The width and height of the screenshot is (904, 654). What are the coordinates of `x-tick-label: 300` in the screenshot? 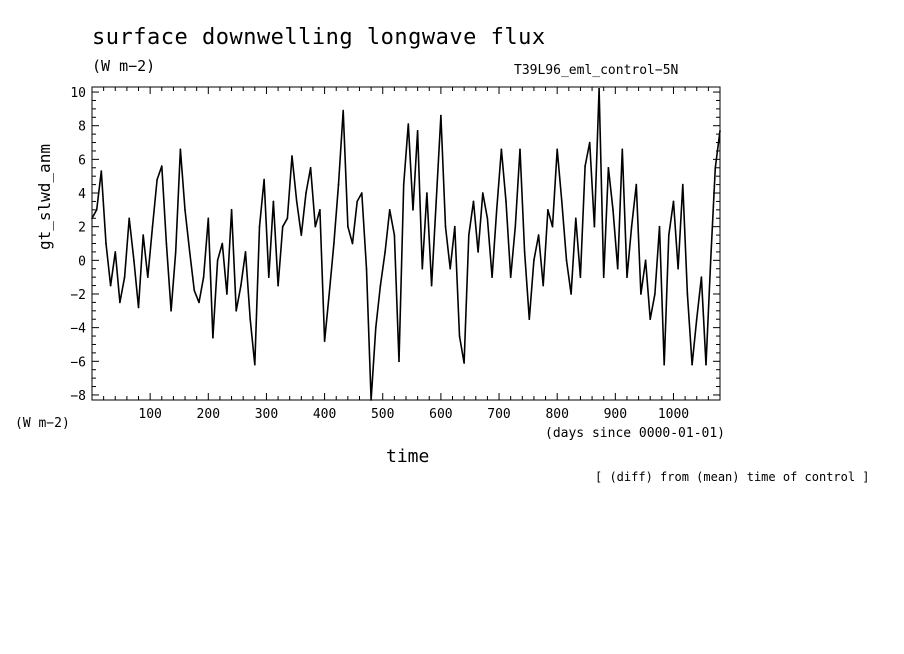 It's located at (266, 414).